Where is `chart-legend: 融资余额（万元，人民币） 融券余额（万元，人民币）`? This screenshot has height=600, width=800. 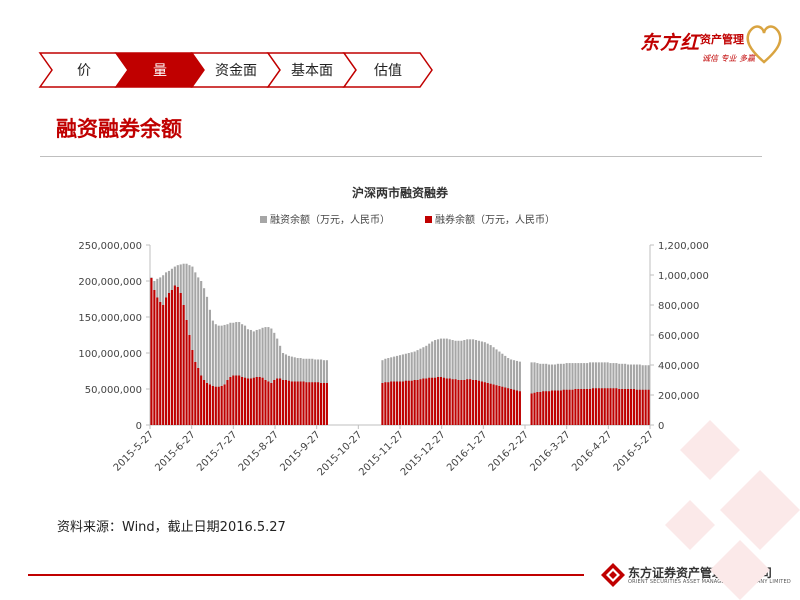
chart-legend: 融资余额（万元，人民币） 融券余额（万元，人民币） is located at coordinates (407, 219).